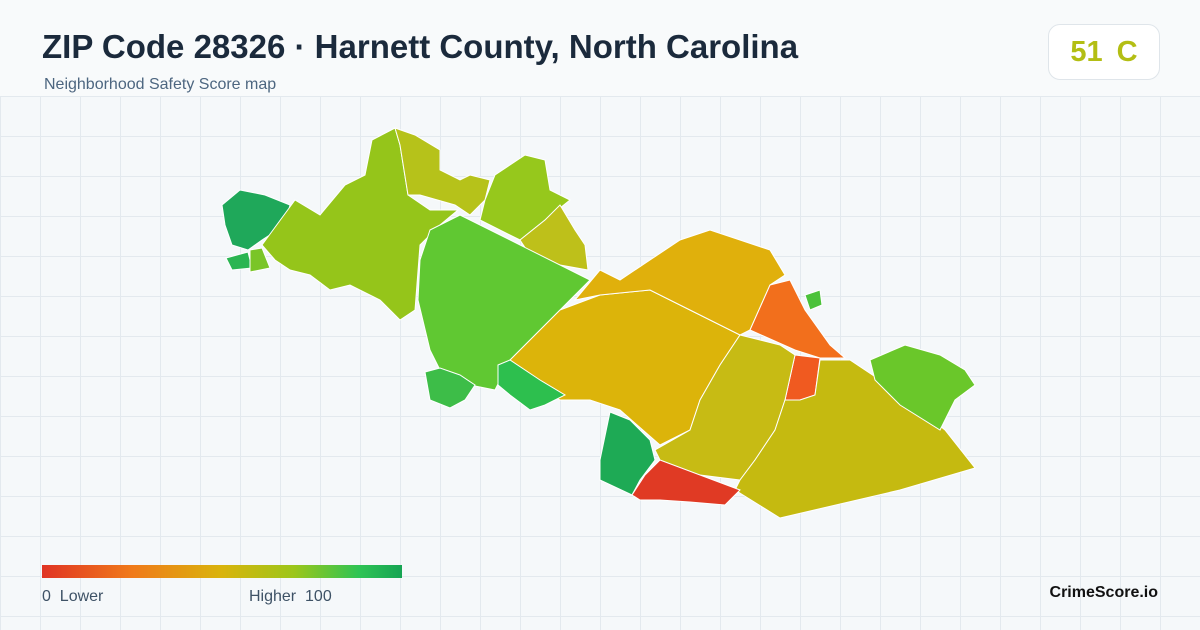  Describe the element at coordinates (1103, 592) in the screenshot. I see `brand: CrimeScore.io` at that location.